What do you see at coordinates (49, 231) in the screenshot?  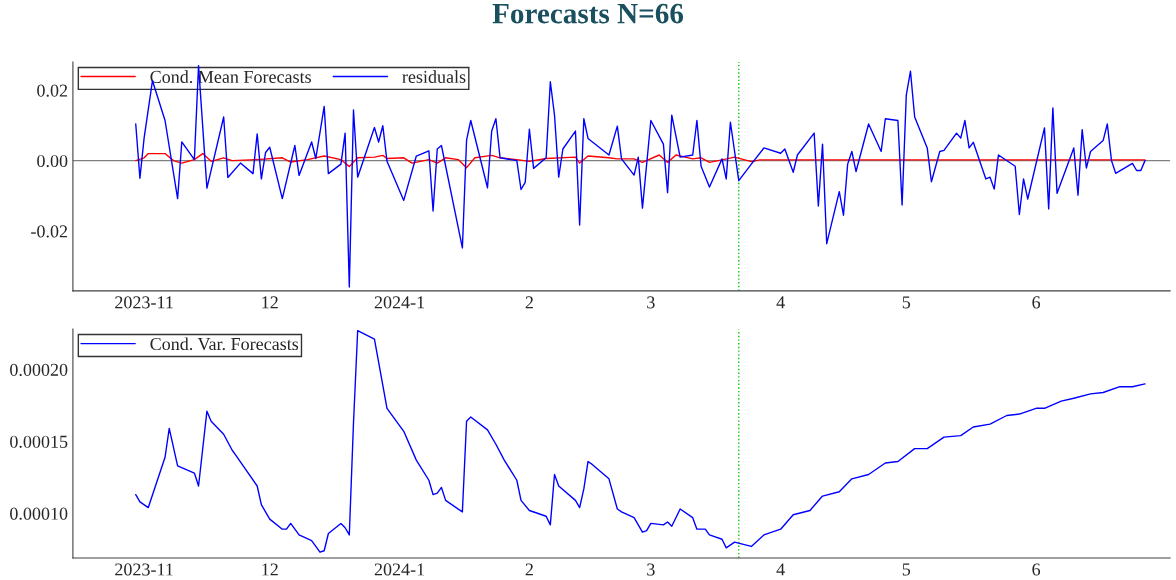 I see `y-tick-label: -0.02` at bounding box center [49, 231].